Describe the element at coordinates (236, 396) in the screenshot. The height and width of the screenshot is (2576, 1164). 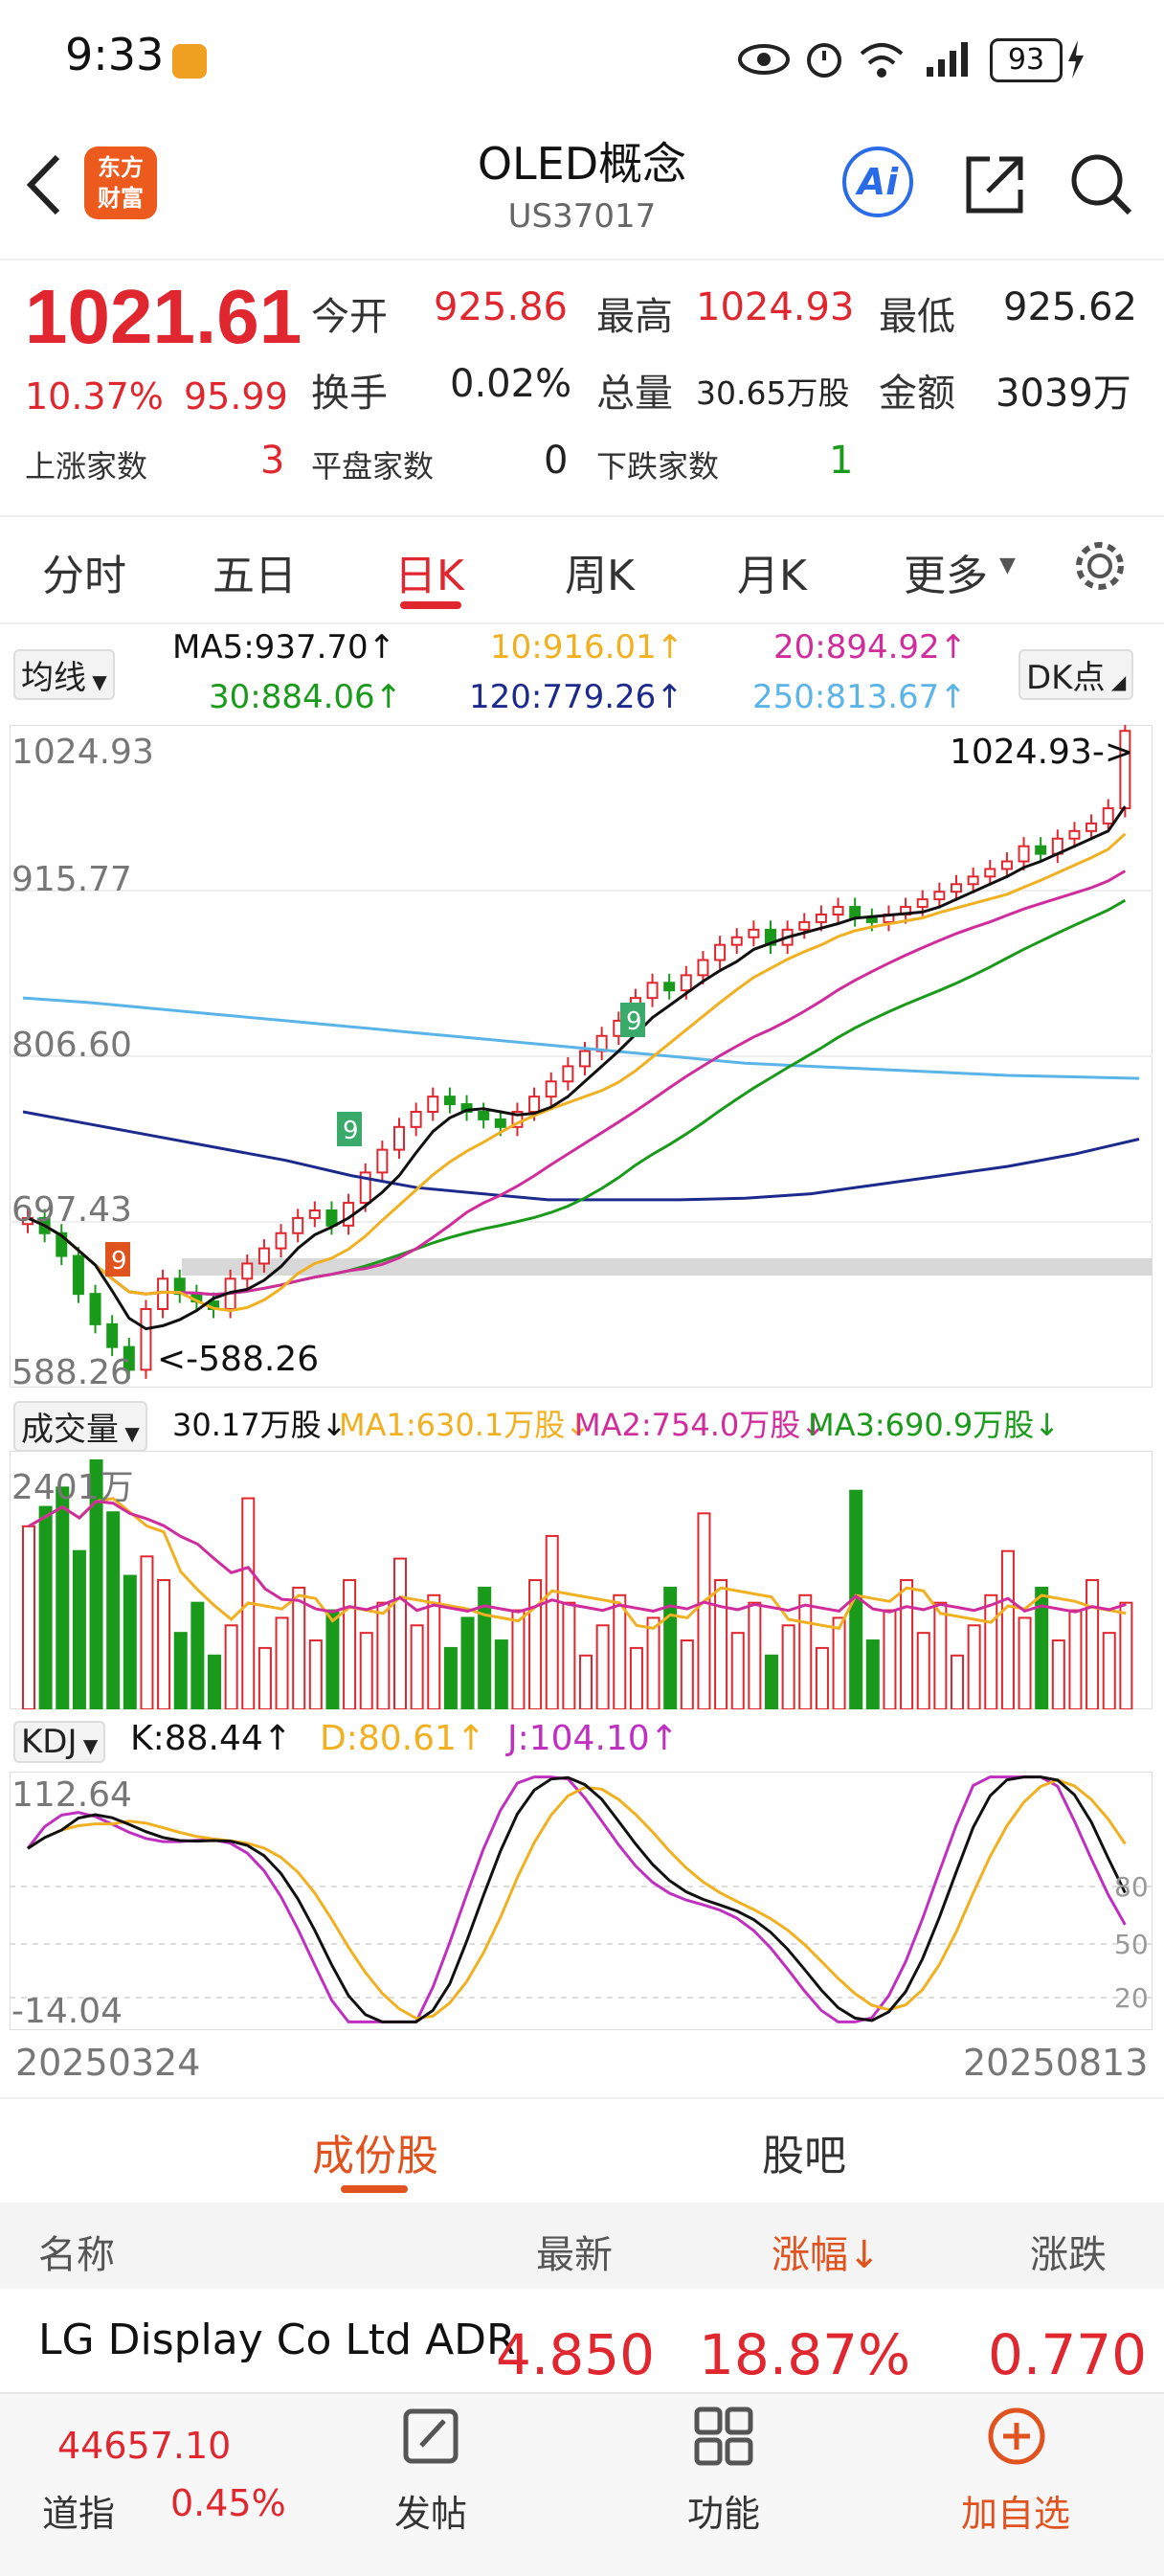
I see `change-amount: 95.99` at that location.